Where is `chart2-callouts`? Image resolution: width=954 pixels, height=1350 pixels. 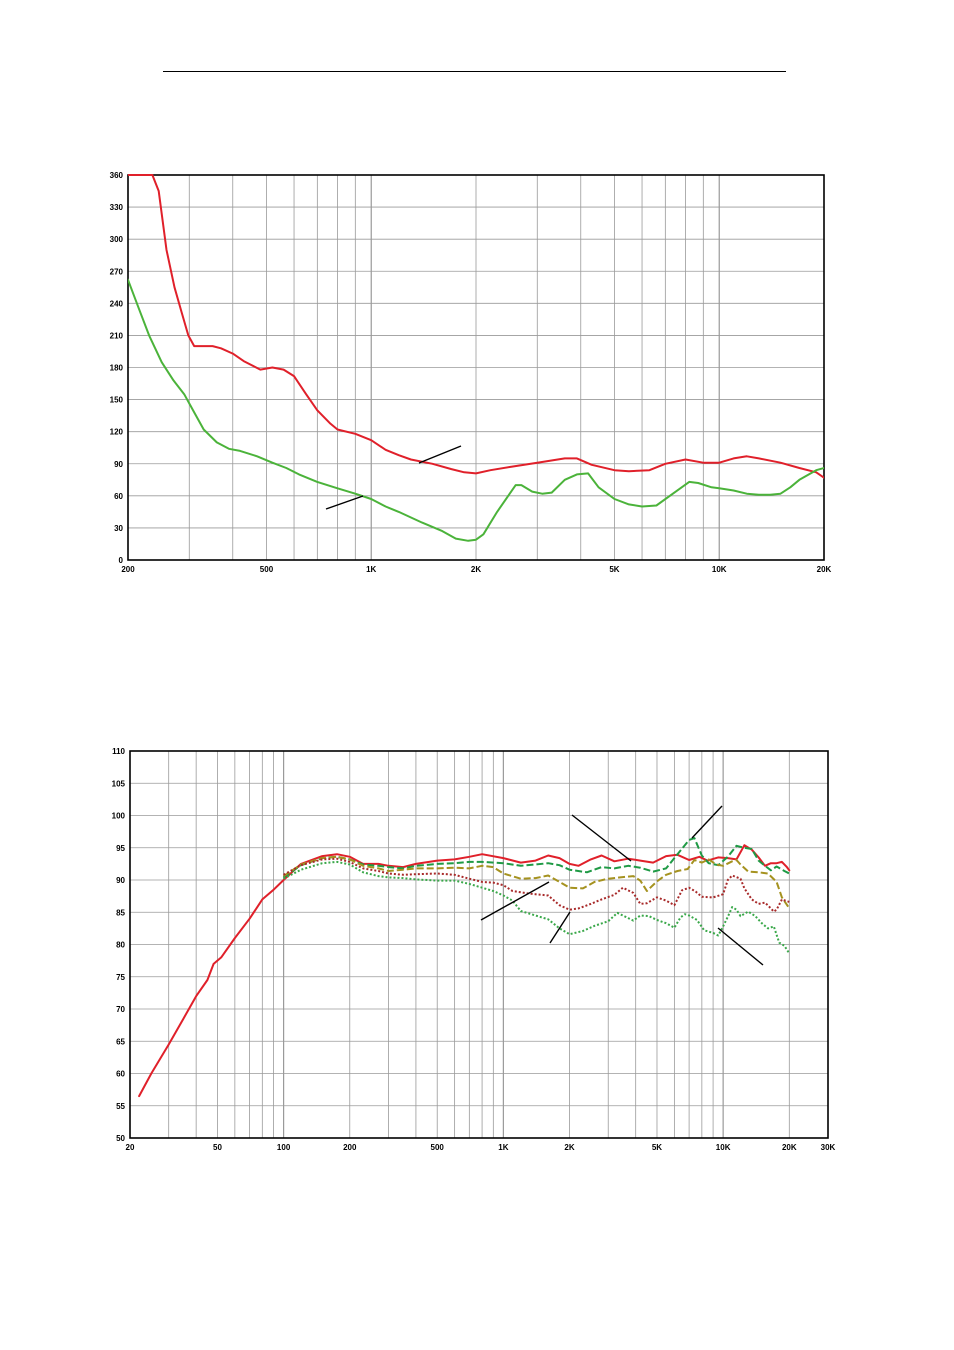
chart2-callouts is located at coordinates (622, 885).